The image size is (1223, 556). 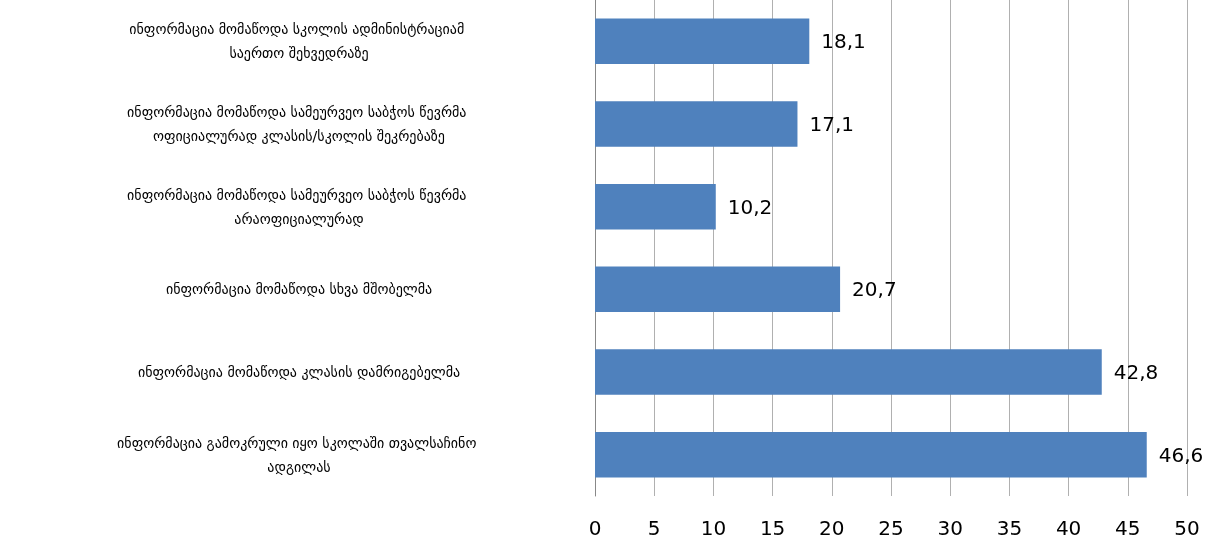 What do you see at coordinates (299, 41) in the screenshot?
I see `y-tick-label: ინფორმაცია მომაწოდა სკოლის ადმინისტრაციამ საერთო შეხვედრაზე` at bounding box center [299, 41].